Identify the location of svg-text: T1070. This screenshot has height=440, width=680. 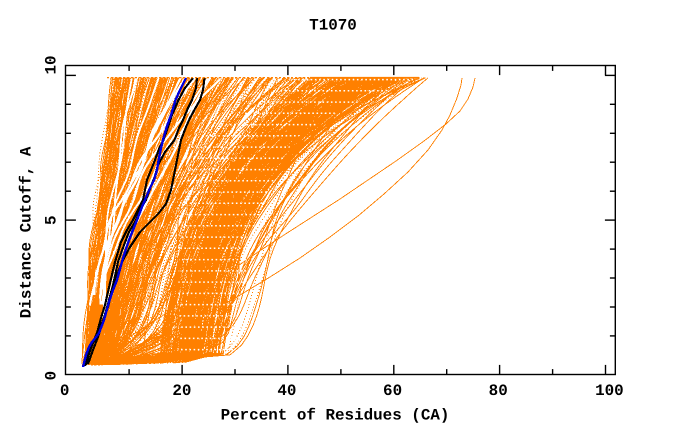
(333, 25).